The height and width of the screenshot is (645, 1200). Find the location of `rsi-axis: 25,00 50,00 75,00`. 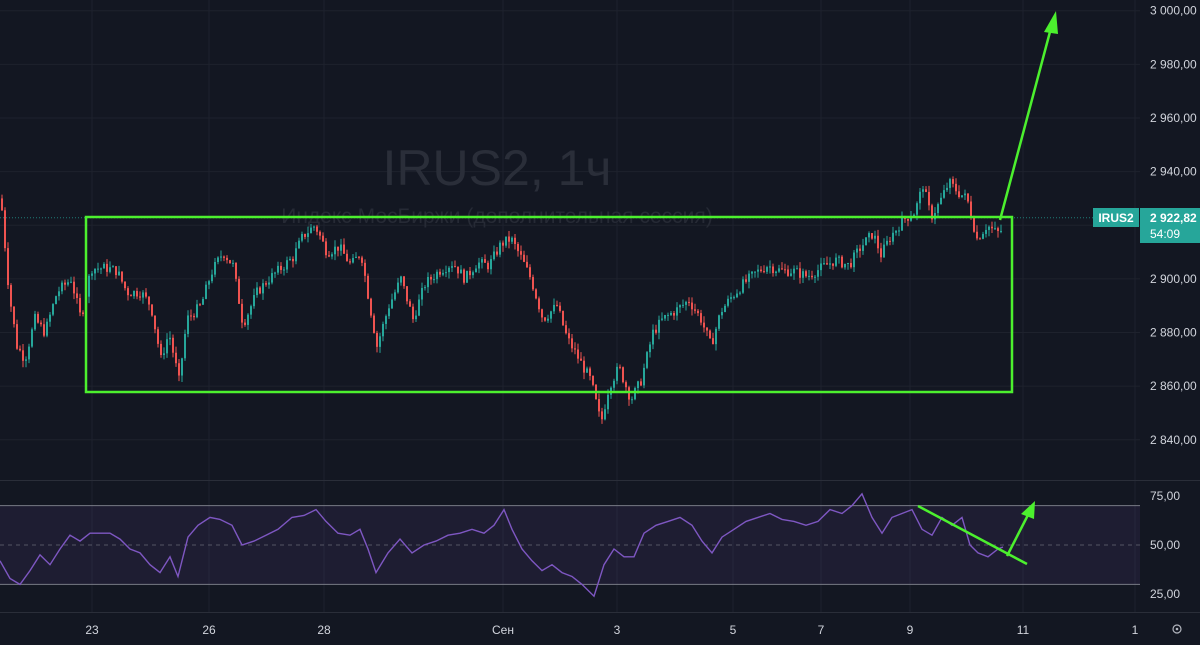

rsi-axis: 25,00 50,00 75,00 is located at coordinates (1165, 545).